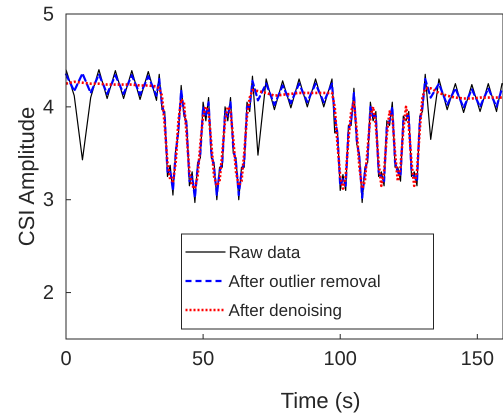 The image size is (503, 420). What do you see at coordinates (477, 359) in the screenshot?
I see `x-tick-label: 150` at bounding box center [477, 359].